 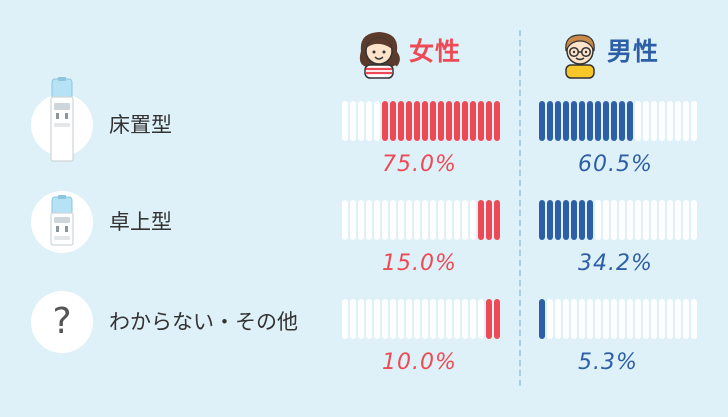 I want to click on row-label-floor: 床置型, so click(x=140, y=125).